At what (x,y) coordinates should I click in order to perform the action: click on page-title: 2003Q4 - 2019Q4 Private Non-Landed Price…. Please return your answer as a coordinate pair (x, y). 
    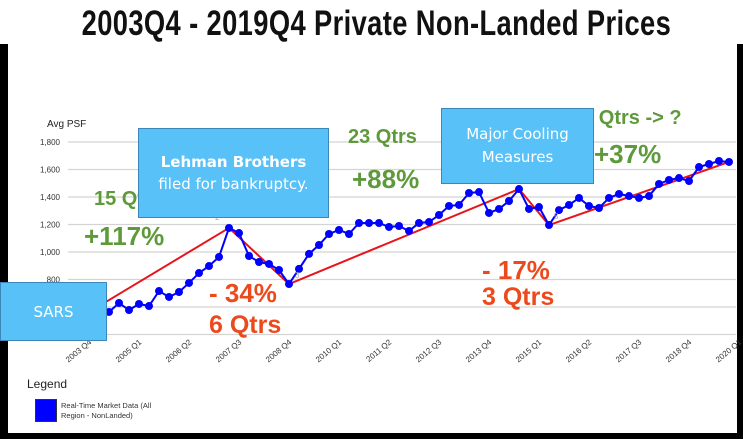
    Looking at the image, I should click on (376, 23).